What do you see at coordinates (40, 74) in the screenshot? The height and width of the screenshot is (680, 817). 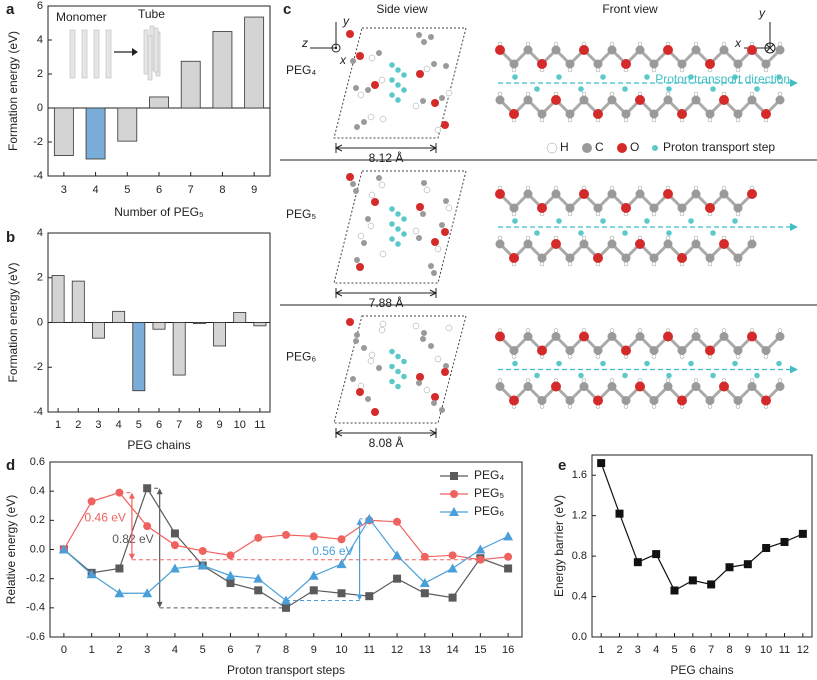 I see `y-tick-label: 2` at bounding box center [40, 74].